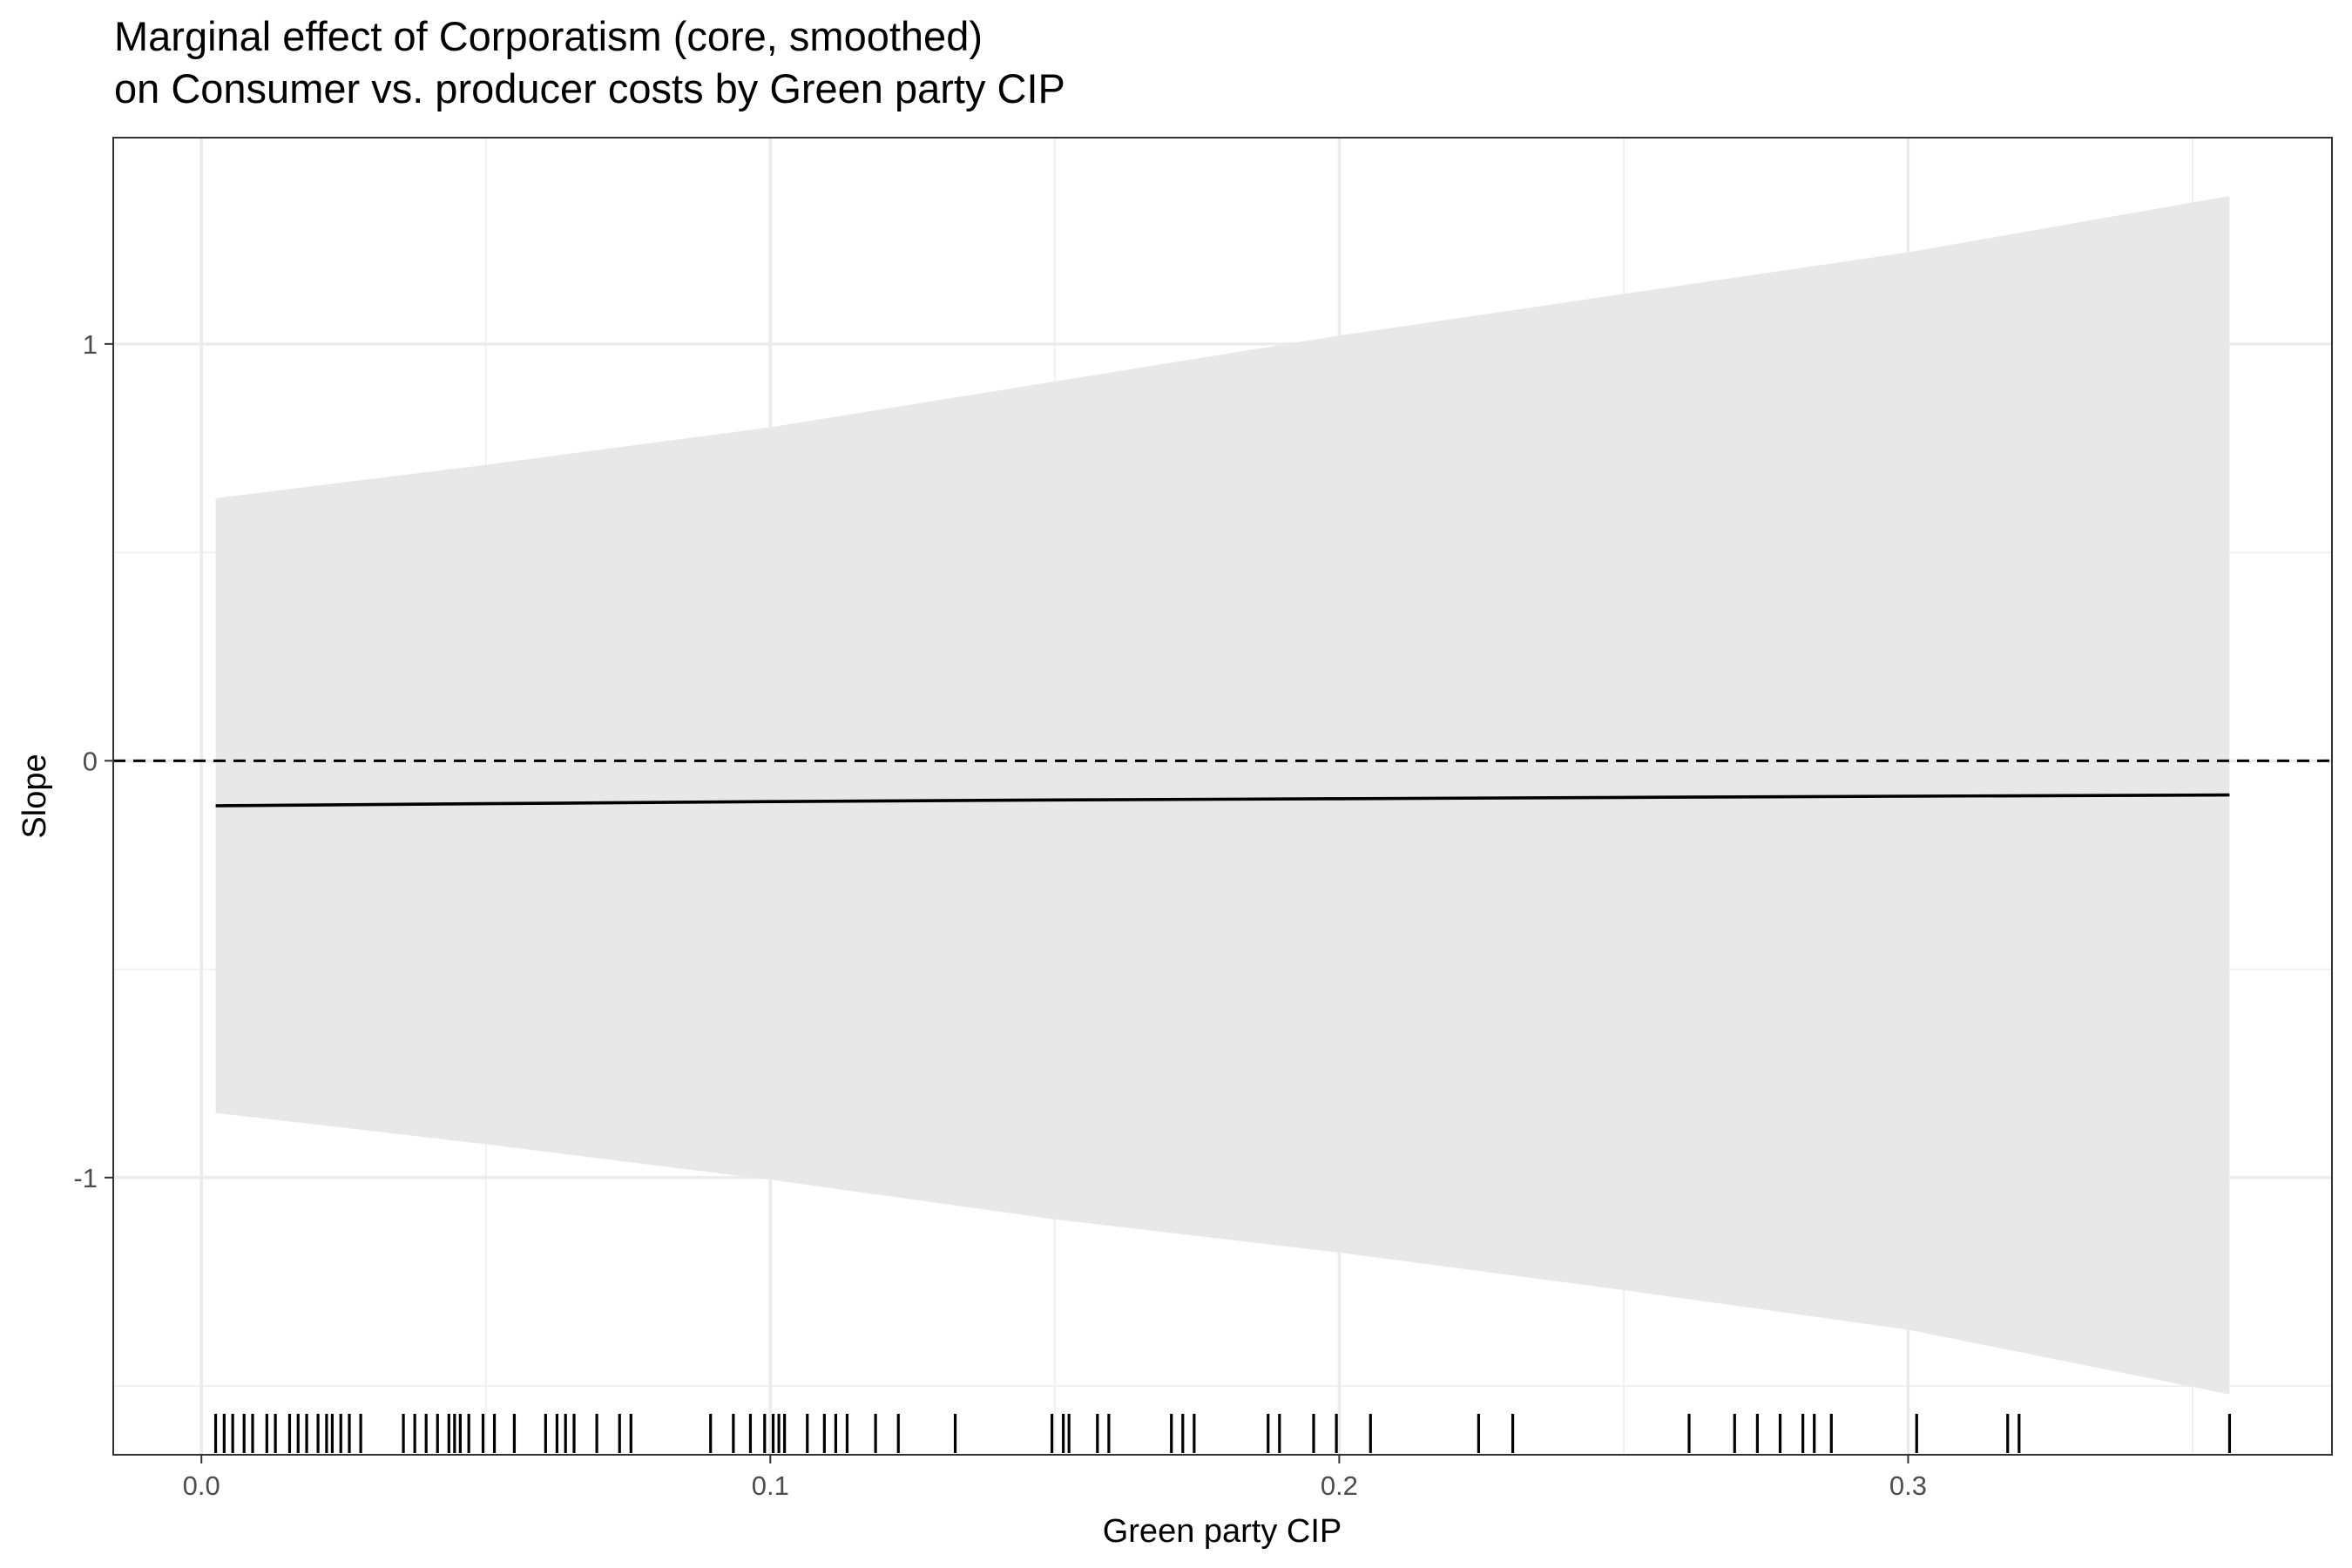  I want to click on x-tick-label: 0.1, so click(770, 1486).